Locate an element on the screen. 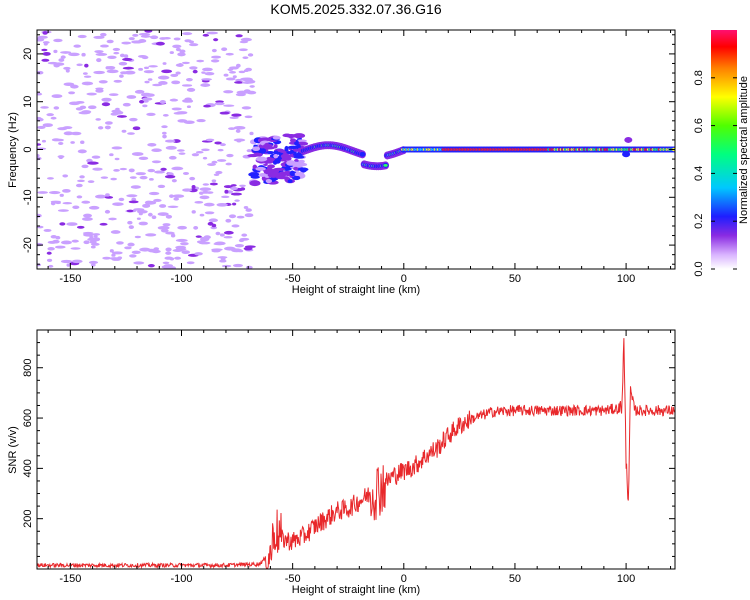 The image size is (750, 600). colorbar-tick-label: 0.0 is located at coordinates (699, 268).